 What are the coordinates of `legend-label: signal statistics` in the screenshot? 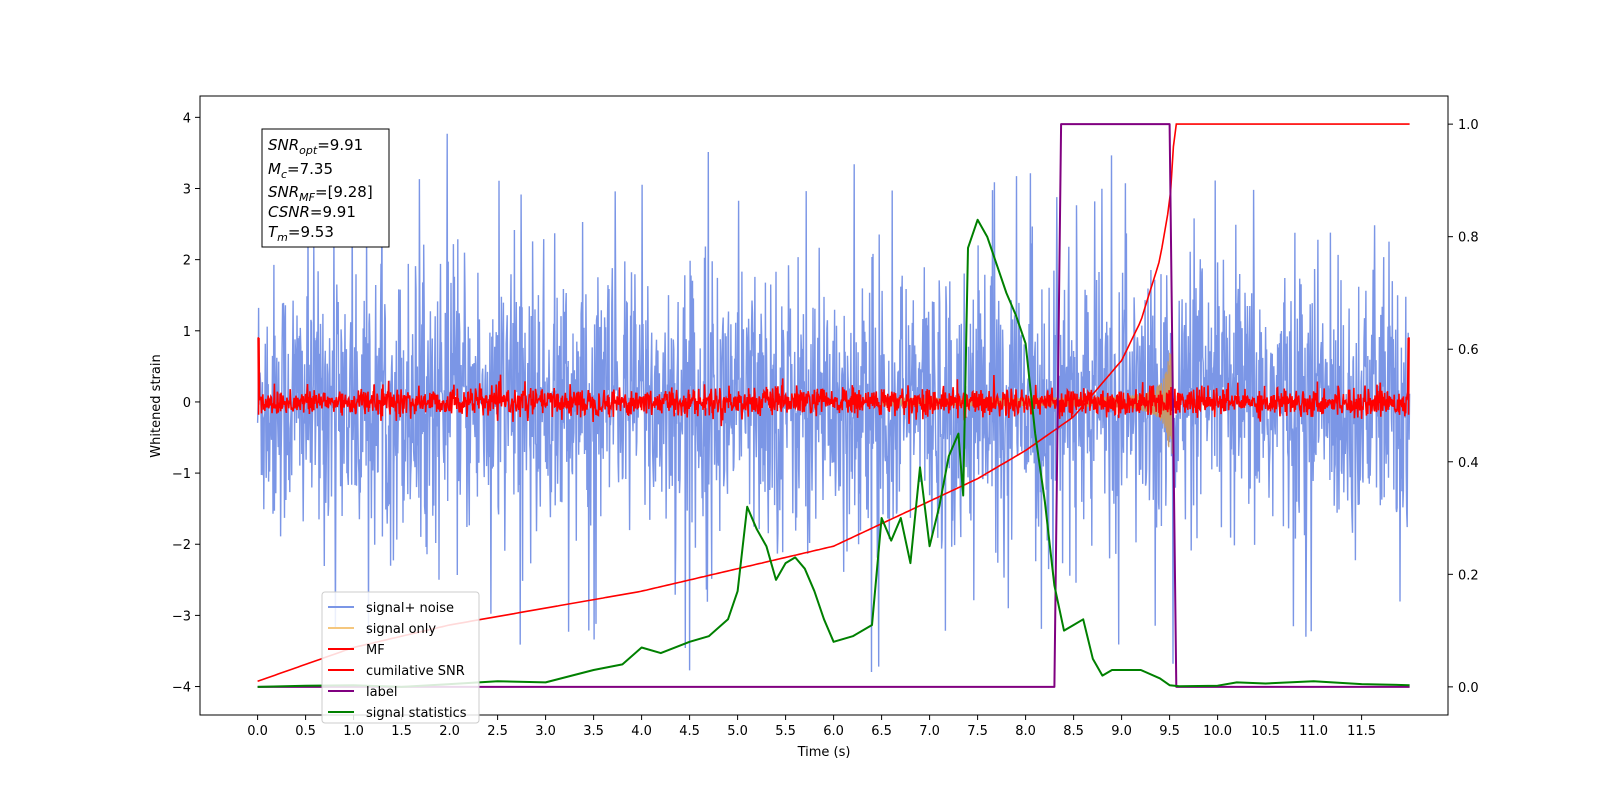 It's located at (416, 713).